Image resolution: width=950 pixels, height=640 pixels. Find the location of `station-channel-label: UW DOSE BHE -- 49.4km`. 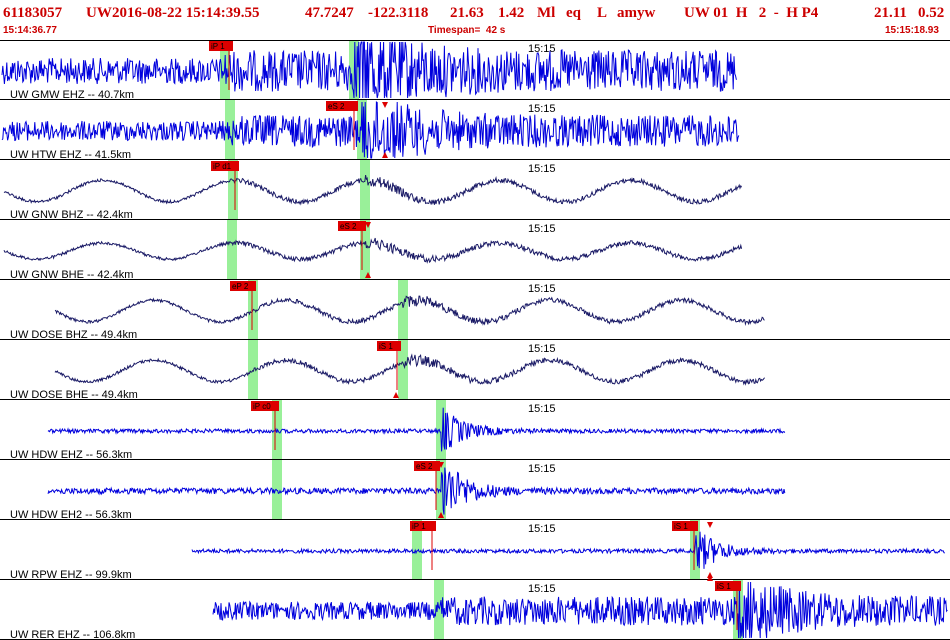

station-channel-label: UW DOSE BHE -- 49.4km is located at coordinates (74, 395).